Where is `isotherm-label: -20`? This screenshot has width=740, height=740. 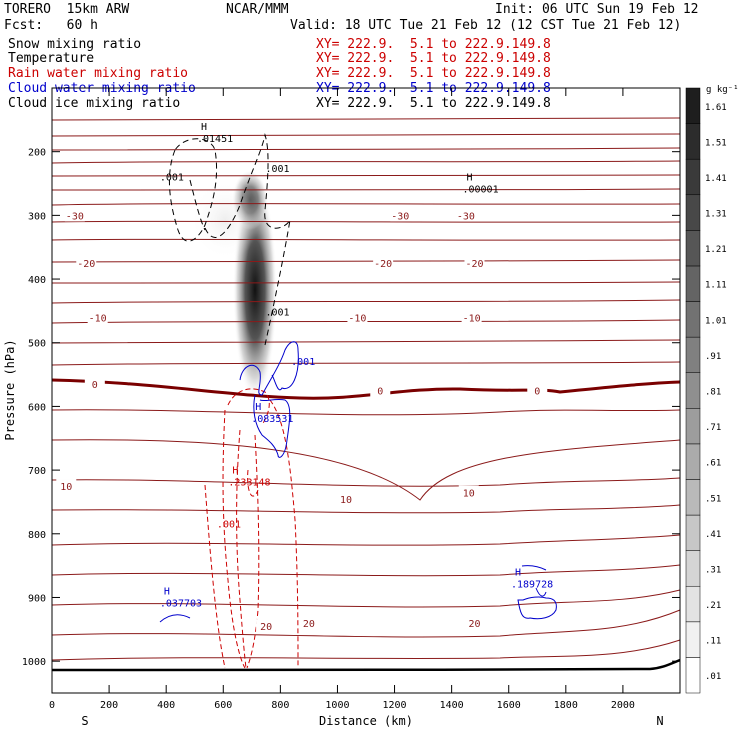
isotherm-label: -20 is located at coordinates (383, 264).